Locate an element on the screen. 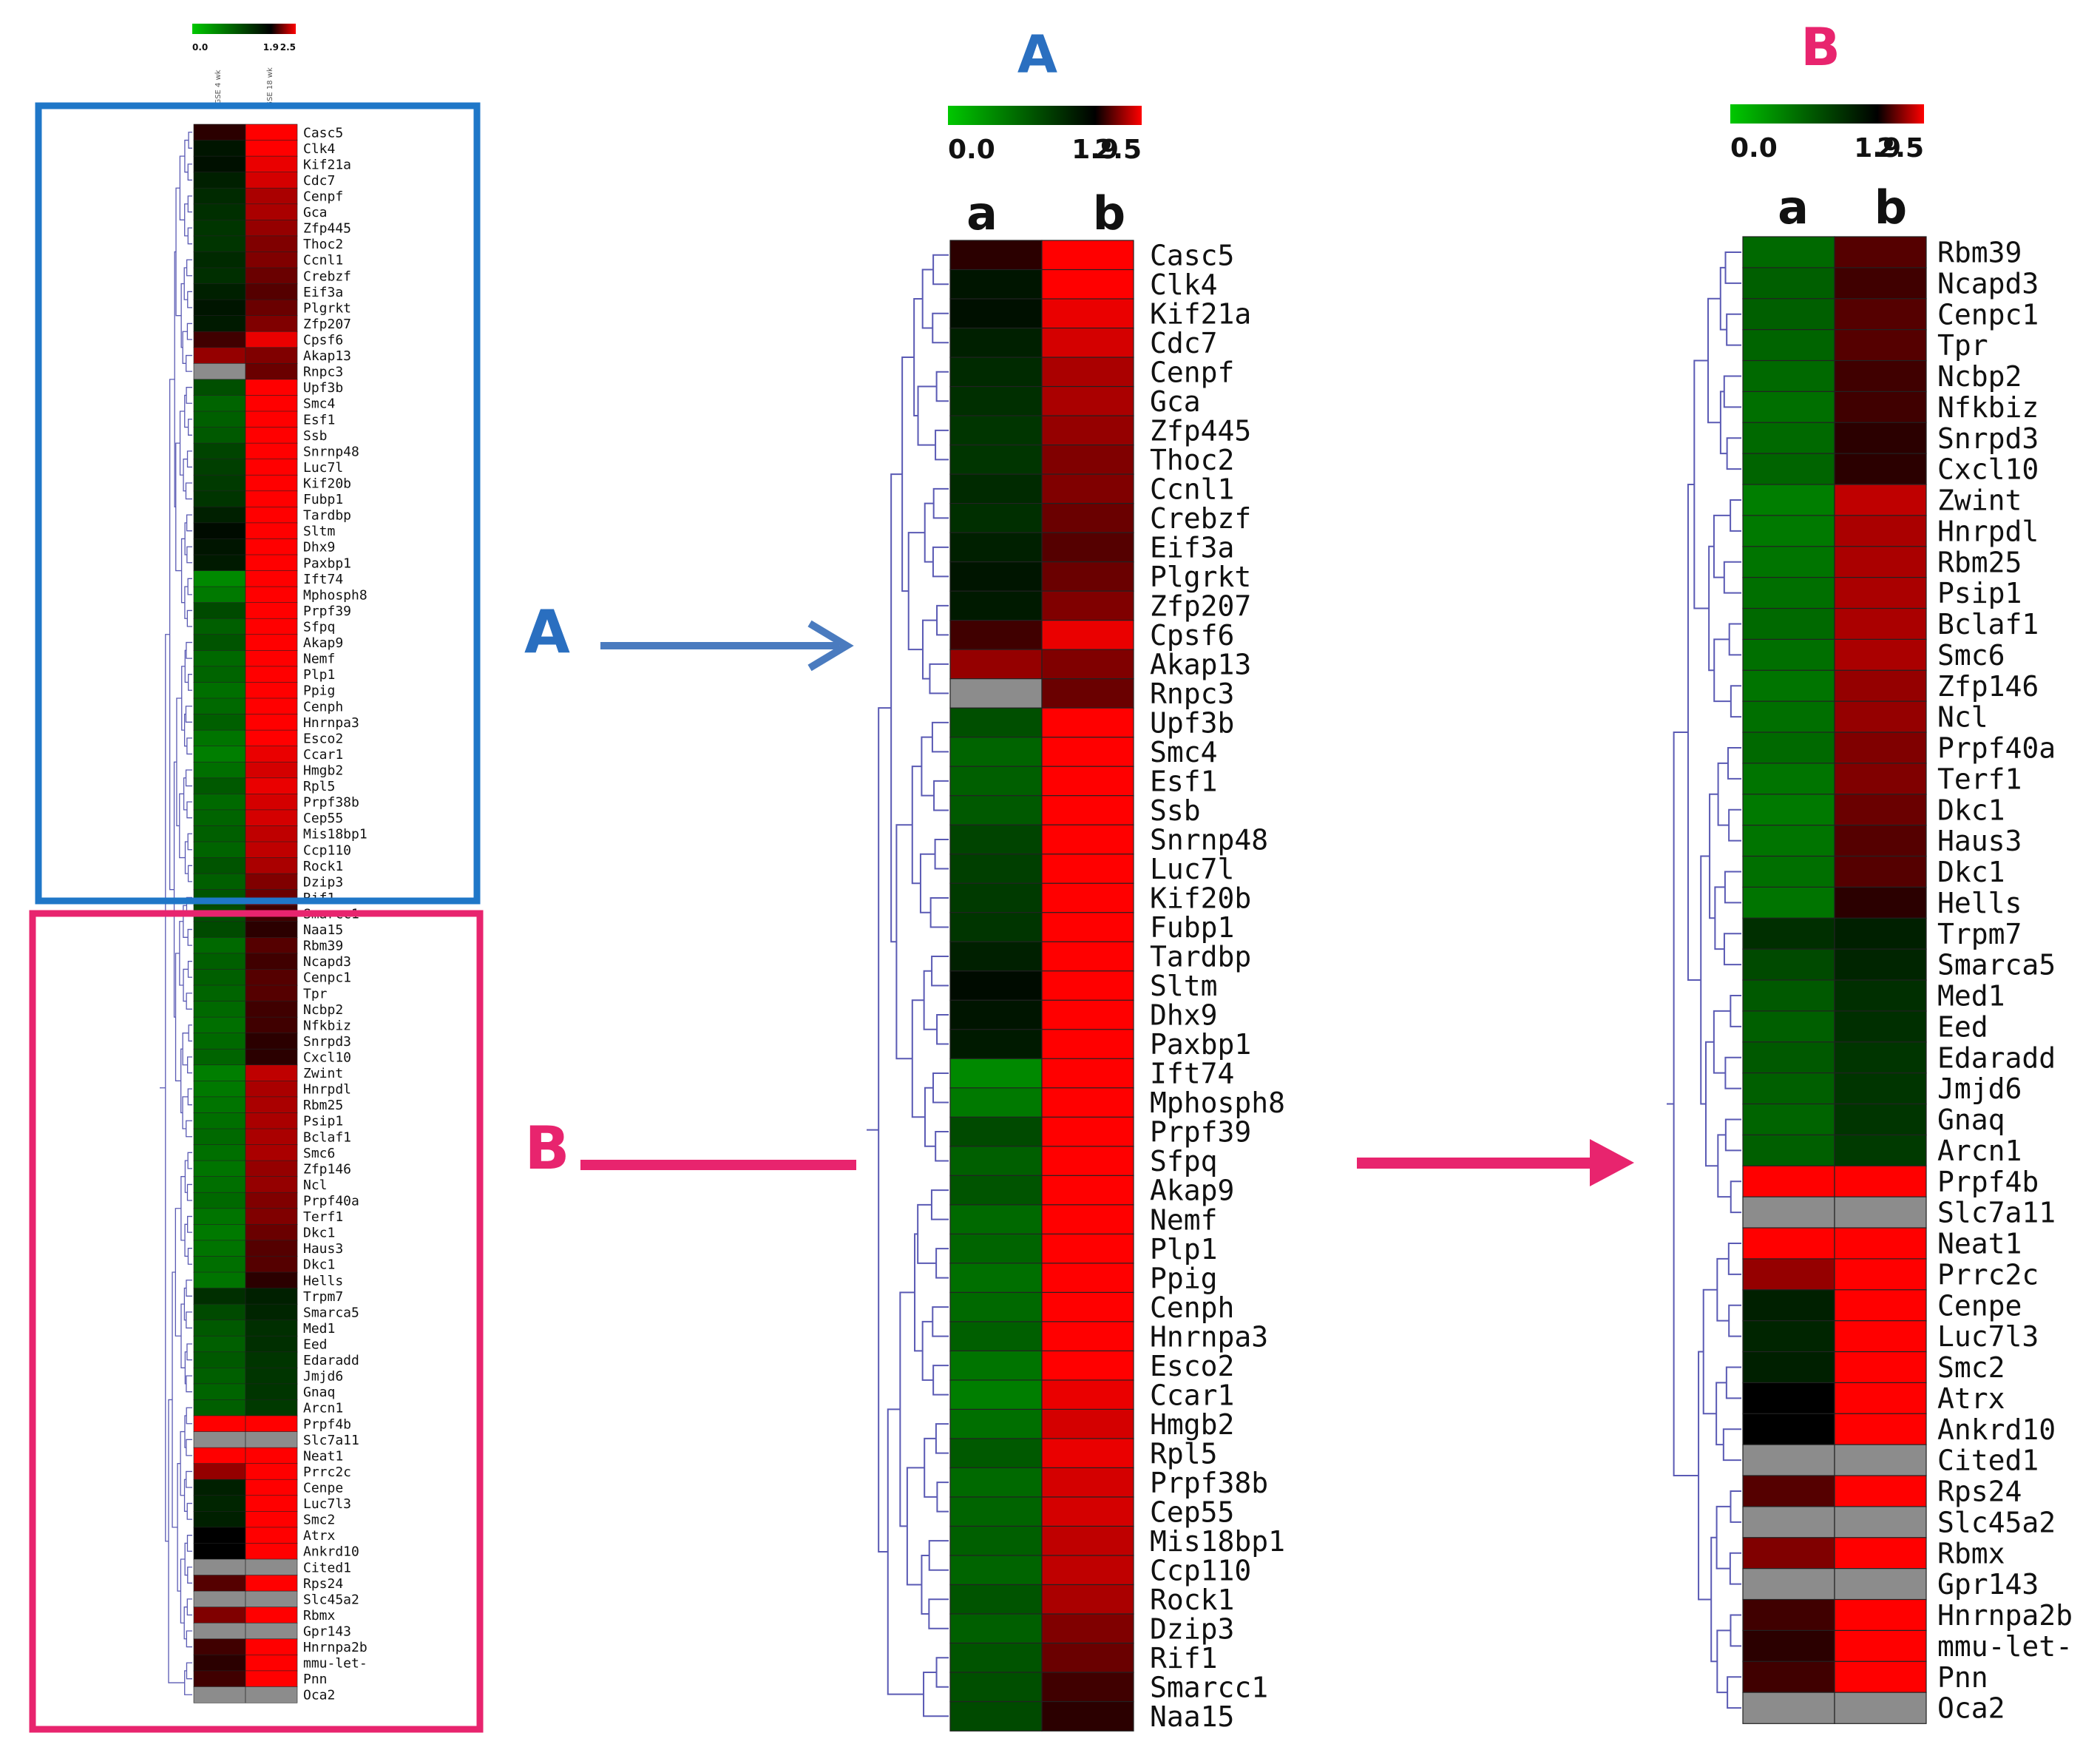  panel-a-gene-label: Ccar1 is located at coordinates (1192, 1395).